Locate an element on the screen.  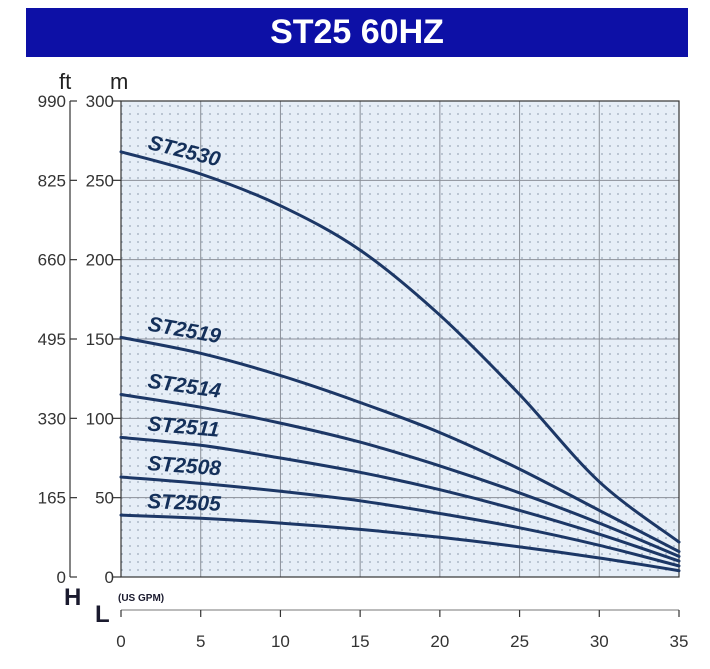
ft-axis-ticks: 0 165 330 495 660 825 990 is located at coordinates (57, 339).